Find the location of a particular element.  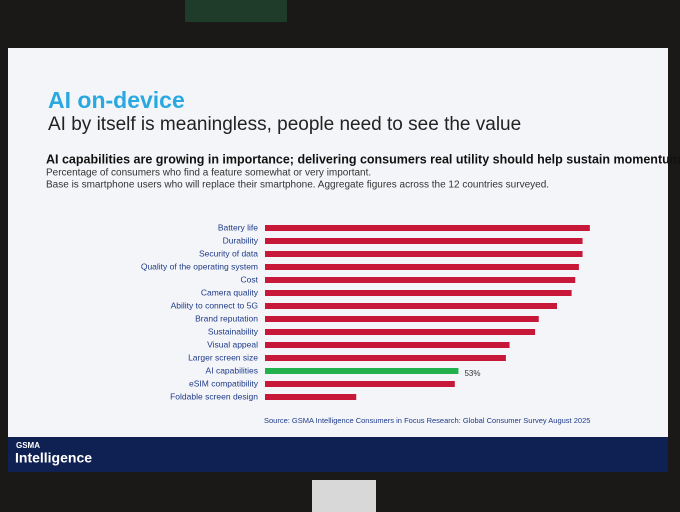

category-label: AI capabilities is located at coordinates (232, 370).